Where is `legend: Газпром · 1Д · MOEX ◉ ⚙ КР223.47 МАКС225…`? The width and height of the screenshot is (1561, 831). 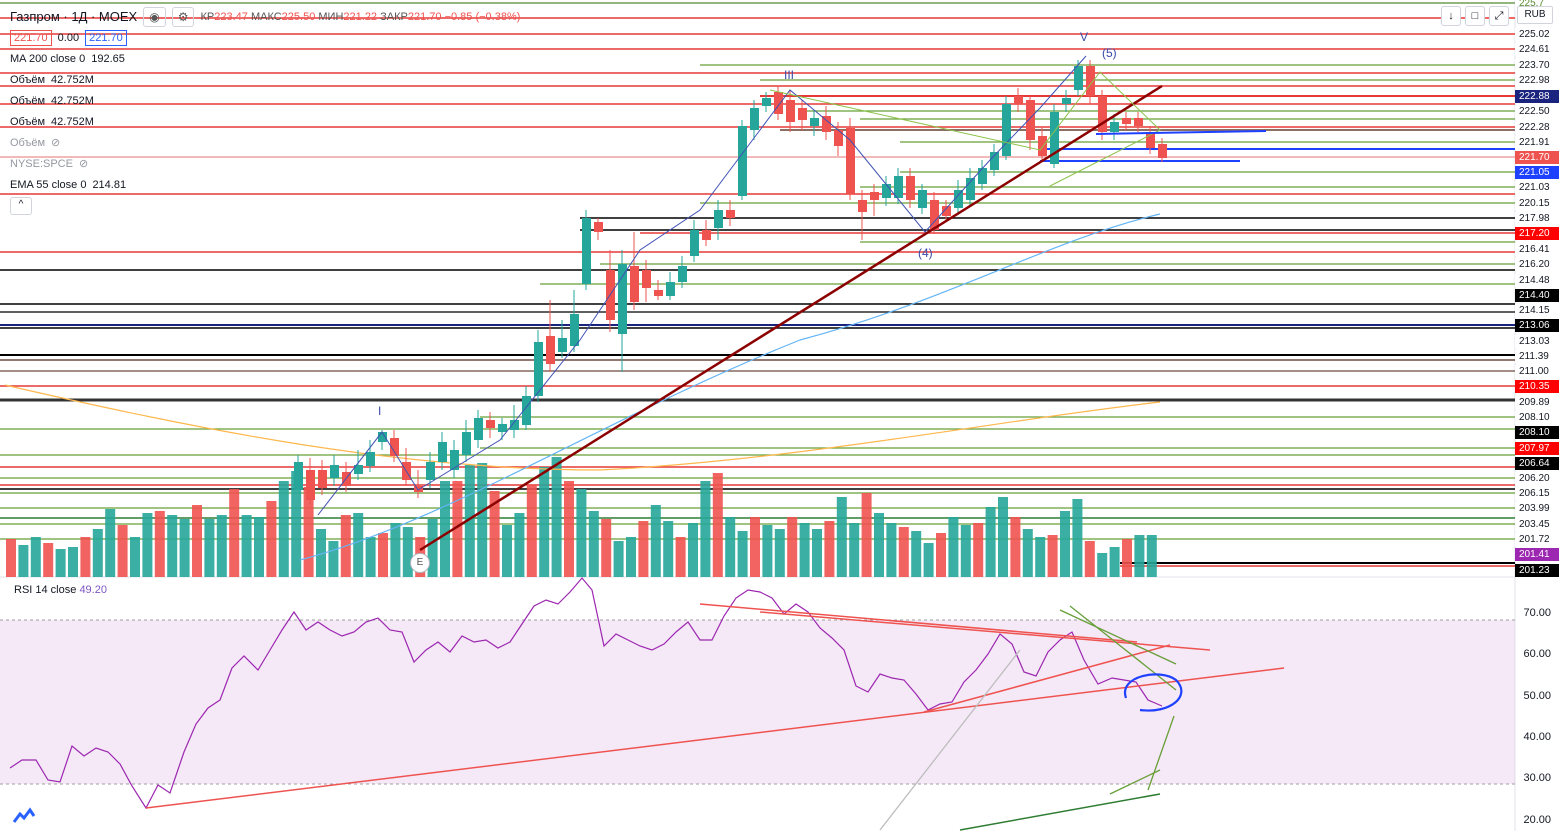
legend: Газпром · 1Д · MOEX ◉ ⚙ КР223.47 МАКС225… is located at coordinates (265, 111).